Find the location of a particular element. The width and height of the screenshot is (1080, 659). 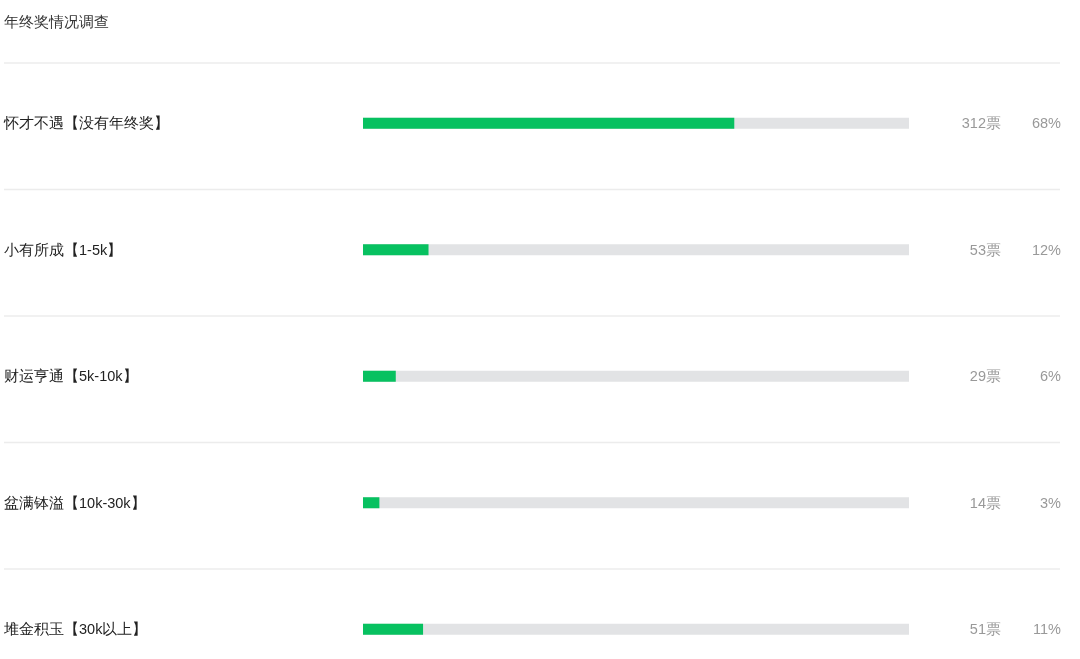

category: 盆满钵溢【10k-30k】 is located at coordinates (75, 502).